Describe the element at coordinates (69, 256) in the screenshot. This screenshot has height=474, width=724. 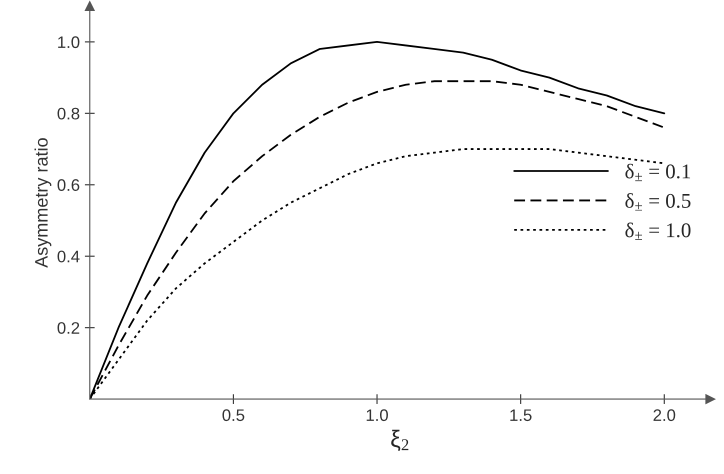
I see `y-tick-label: 0.4` at that location.